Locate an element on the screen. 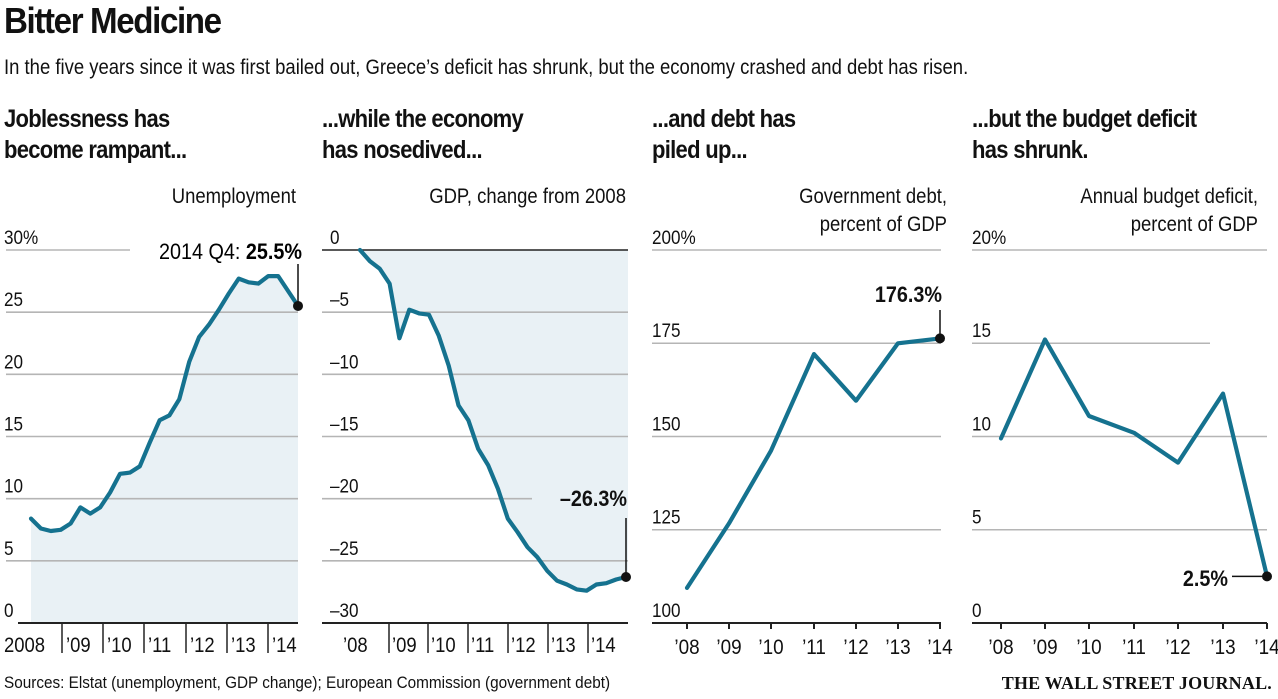 The width and height of the screenshot is (1278, 699). headline-line: Joblessness has is located at coordinates (87, 119).